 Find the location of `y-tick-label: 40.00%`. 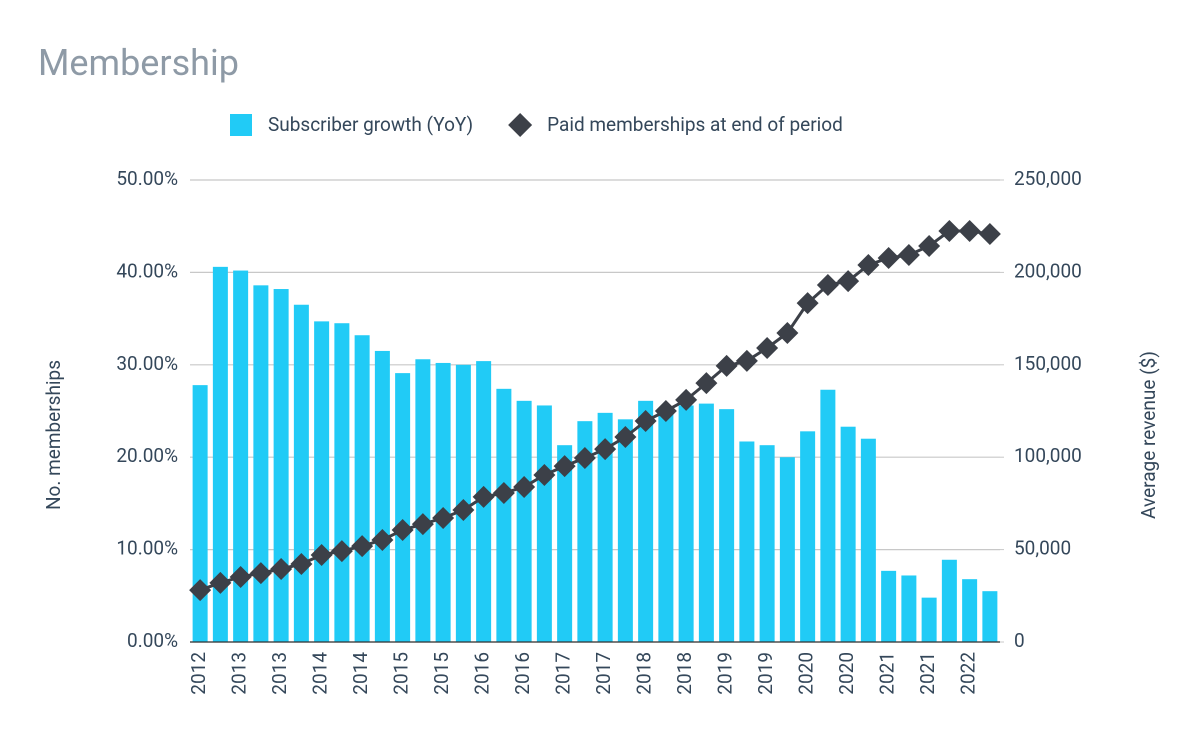

y-tick-label: 40.00% is located at coordinates (147, 270).